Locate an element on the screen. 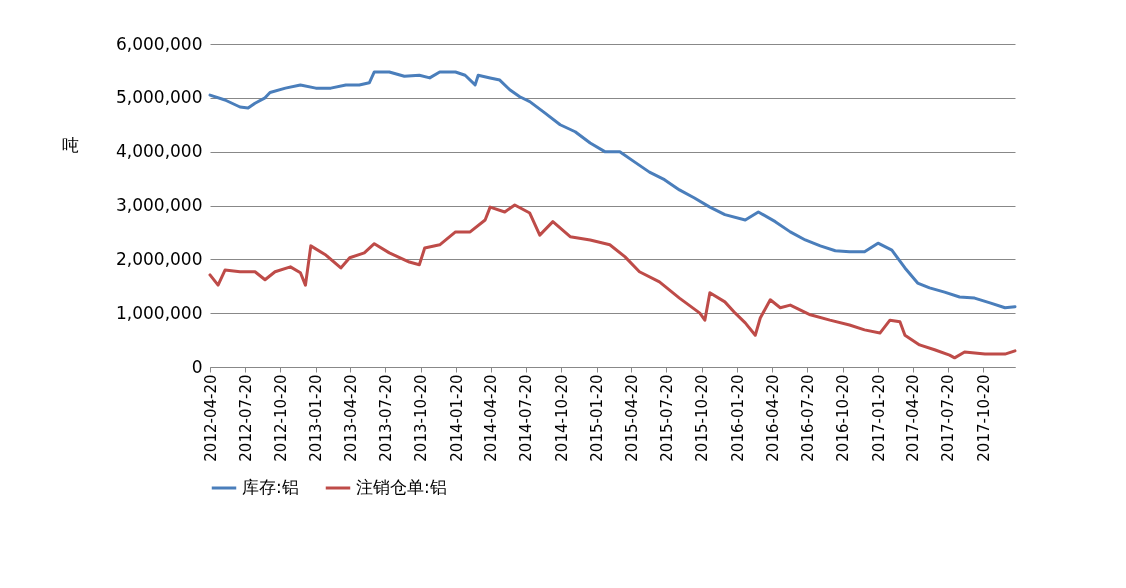 This screenshot has width=1126, height=588. x-tick-label: 2015-01-20 is located at coordinates (597, 418).